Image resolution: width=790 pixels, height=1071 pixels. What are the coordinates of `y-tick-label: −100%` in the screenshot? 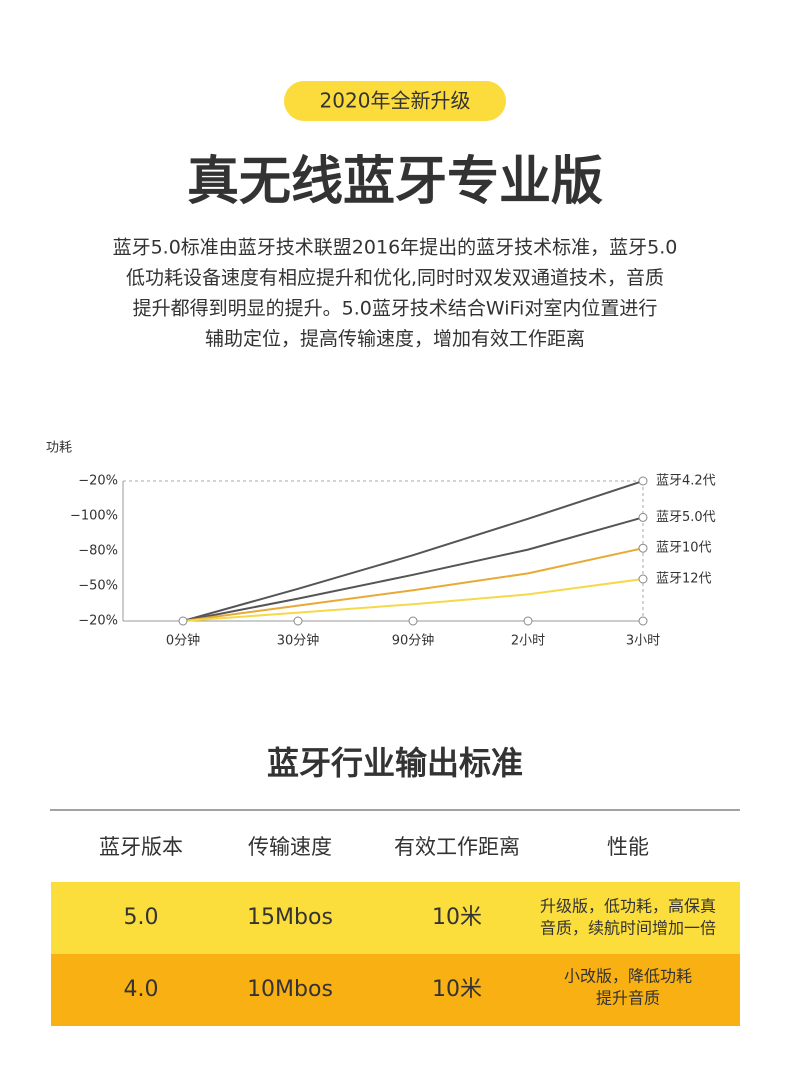 It's located at (94, 516).